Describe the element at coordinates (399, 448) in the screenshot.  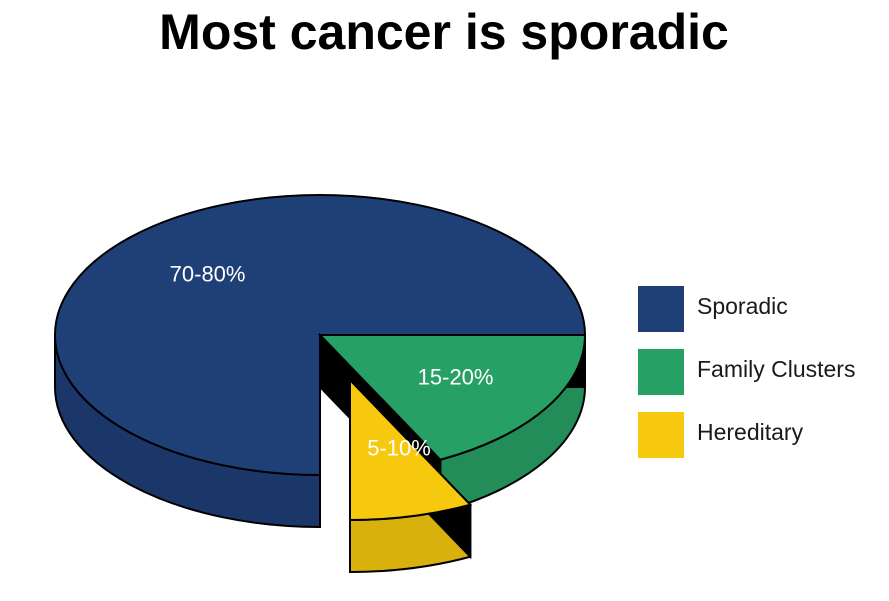
I see `value-label: 5-10%` at that location.